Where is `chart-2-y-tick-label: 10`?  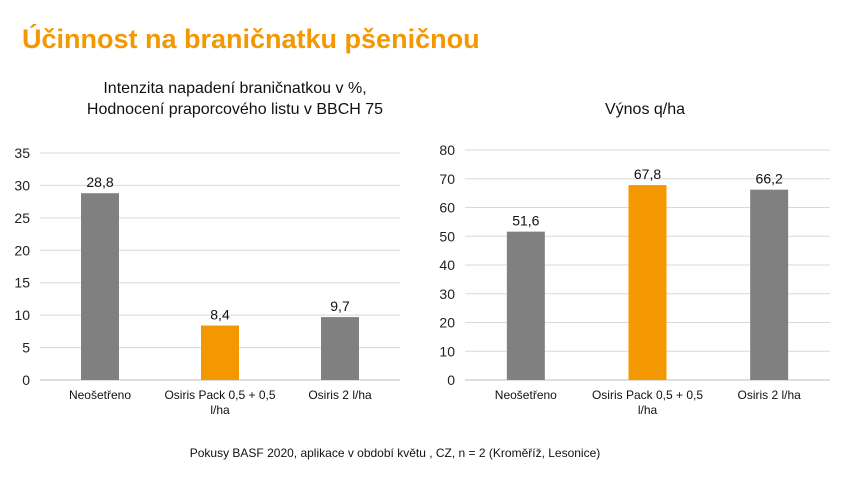 chart-2-y-tick-label: 10 is located at coordinates (447, 351).